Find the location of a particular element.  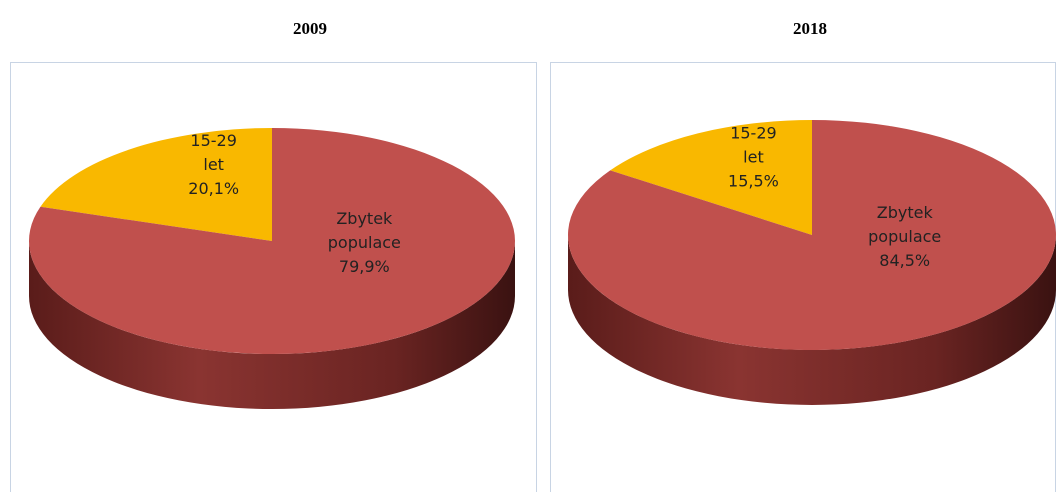

value-label: 15,5% is located at coordinates (753, 181).